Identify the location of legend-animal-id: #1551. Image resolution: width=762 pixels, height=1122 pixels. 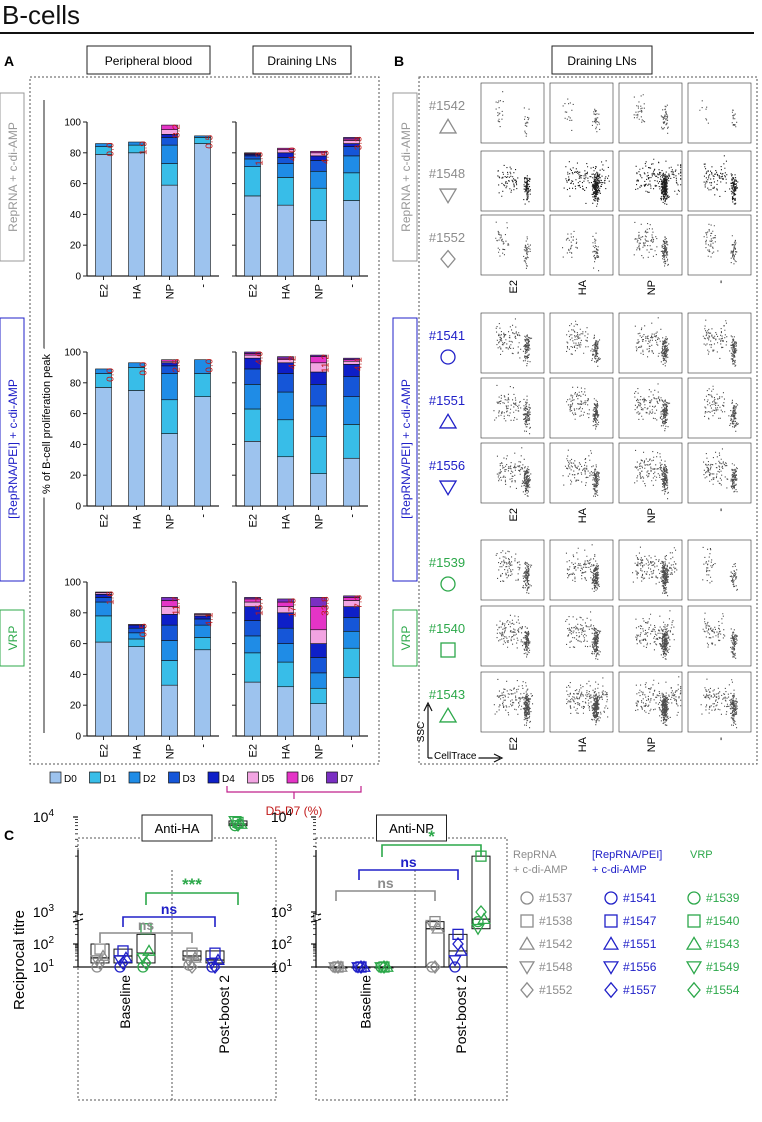
(640, 944).